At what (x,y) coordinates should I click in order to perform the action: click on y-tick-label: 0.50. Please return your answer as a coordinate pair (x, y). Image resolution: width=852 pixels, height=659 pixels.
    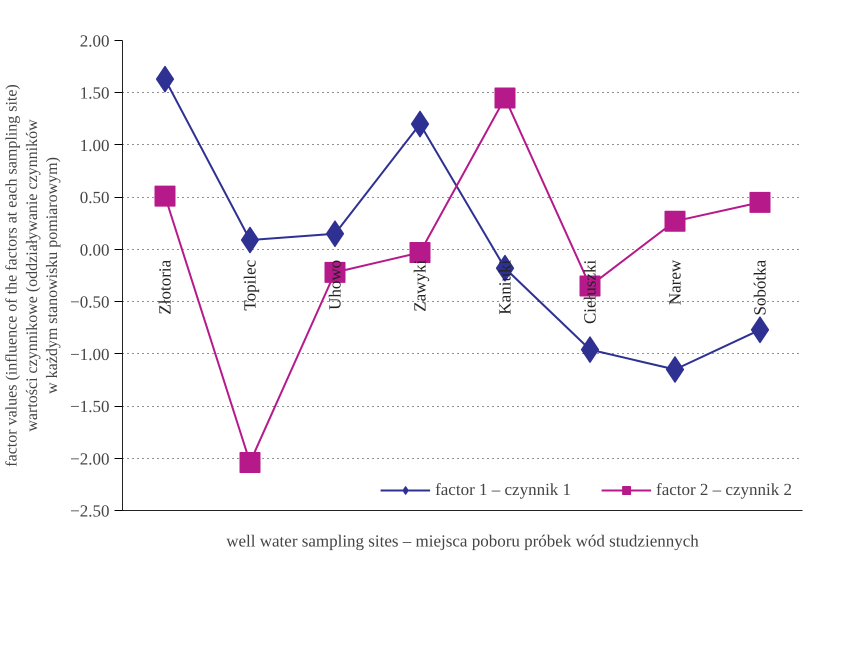
    Looking at the image, I should click on (95, 198).